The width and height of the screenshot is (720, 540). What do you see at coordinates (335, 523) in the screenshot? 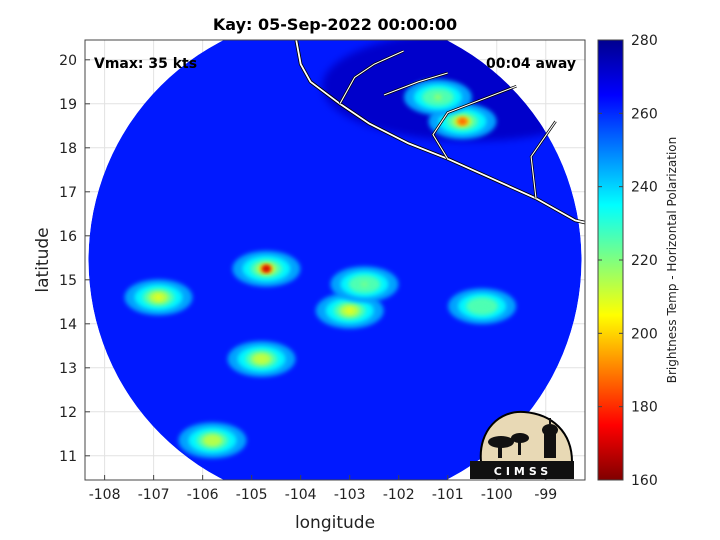
I see `x-axis-label: longitude` at bounding box center [335, 523].